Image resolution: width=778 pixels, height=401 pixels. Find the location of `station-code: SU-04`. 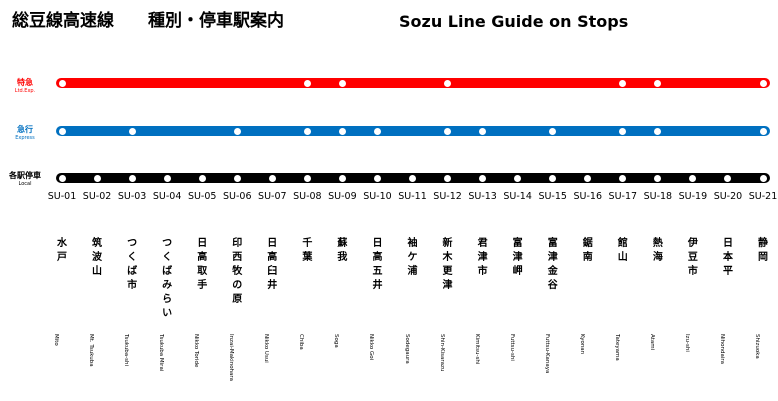

station-code: SU-04 is located at coordinates (167, 196).